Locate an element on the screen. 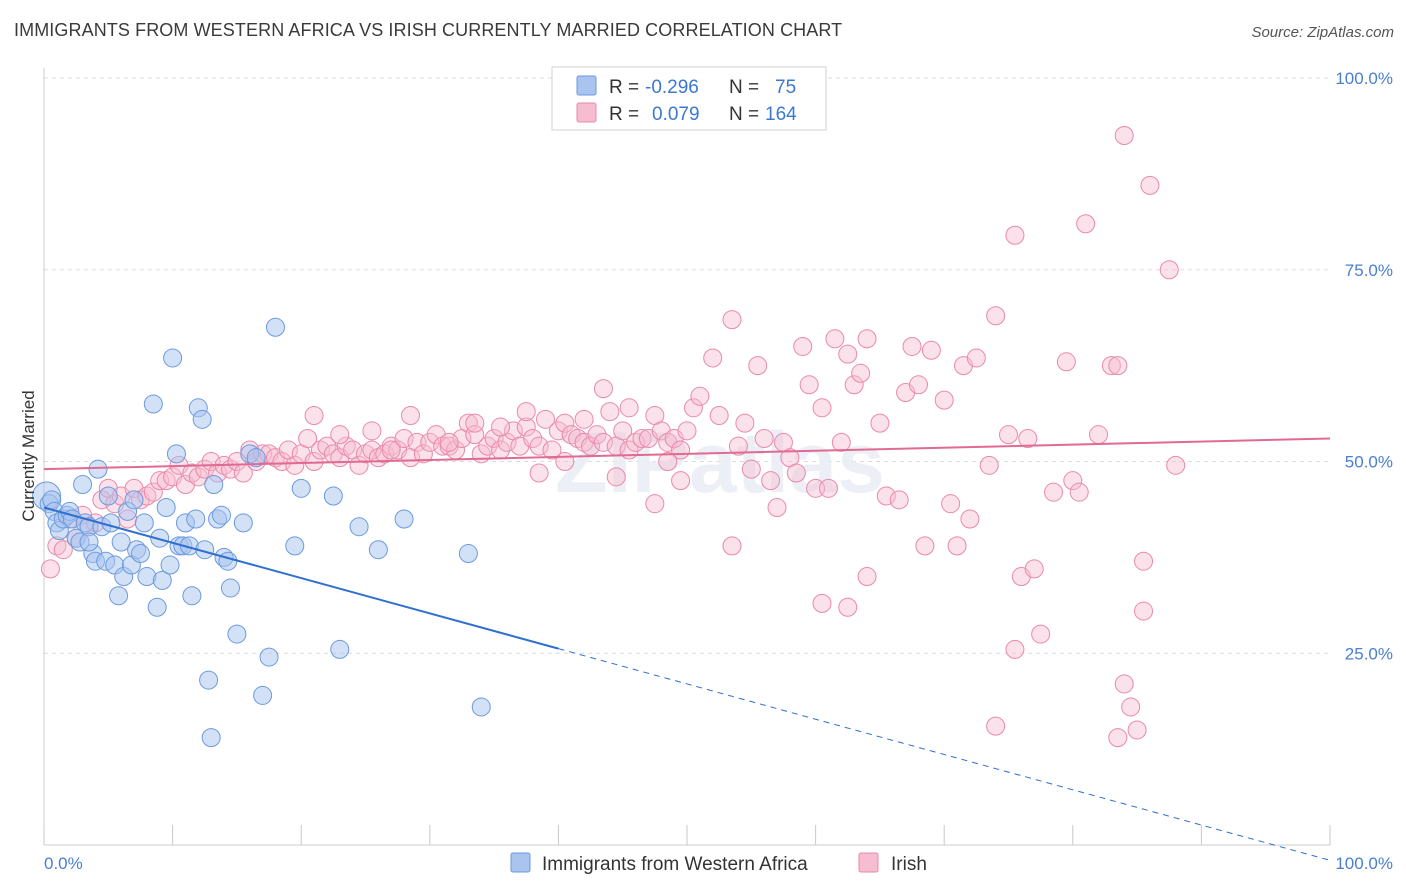 The image size is (1406, 892). legend-n-value-1: 75 is located at coordinates (785, 87).